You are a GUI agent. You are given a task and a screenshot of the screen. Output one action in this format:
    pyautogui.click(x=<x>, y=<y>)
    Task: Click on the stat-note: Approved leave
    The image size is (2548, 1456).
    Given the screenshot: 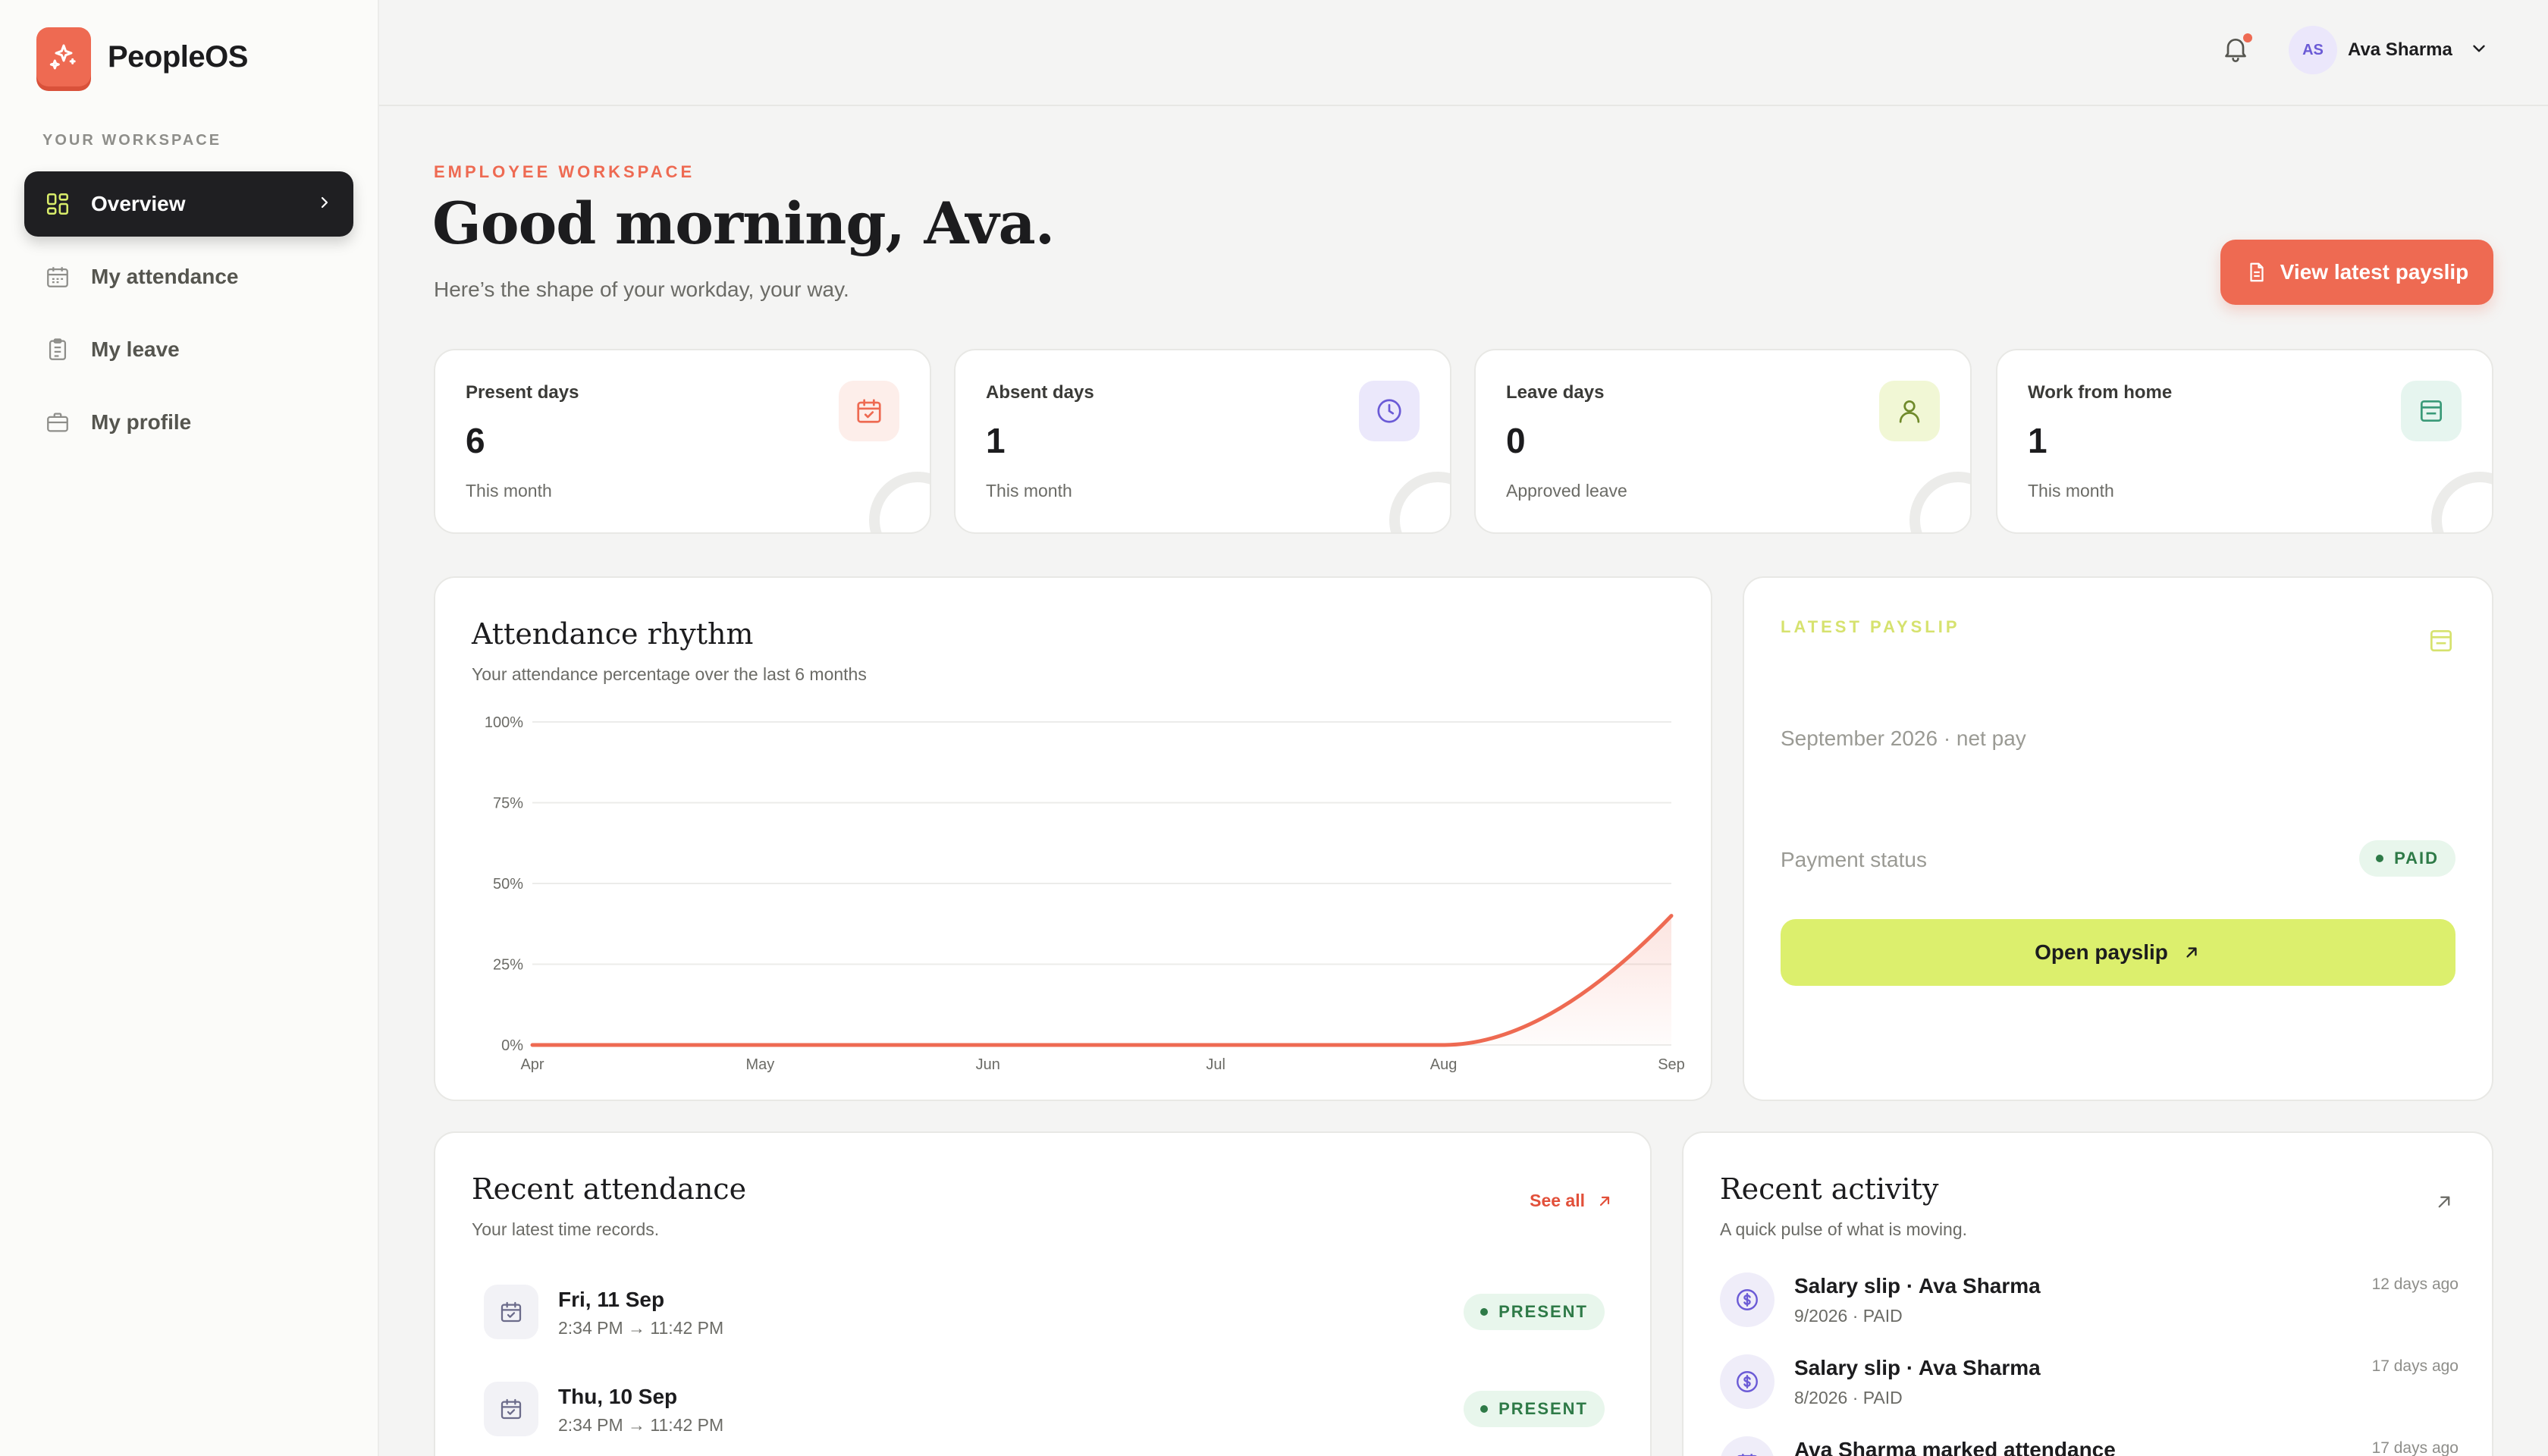 What is the action you would take?
    pyautogui.click(x=1566, y=490)
    